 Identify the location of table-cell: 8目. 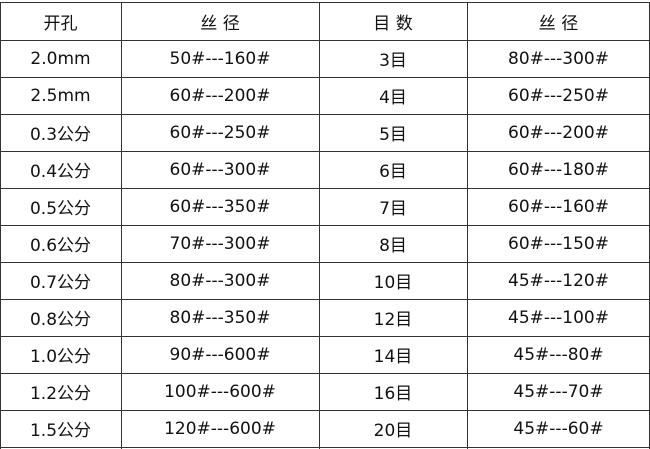
(393, 246).